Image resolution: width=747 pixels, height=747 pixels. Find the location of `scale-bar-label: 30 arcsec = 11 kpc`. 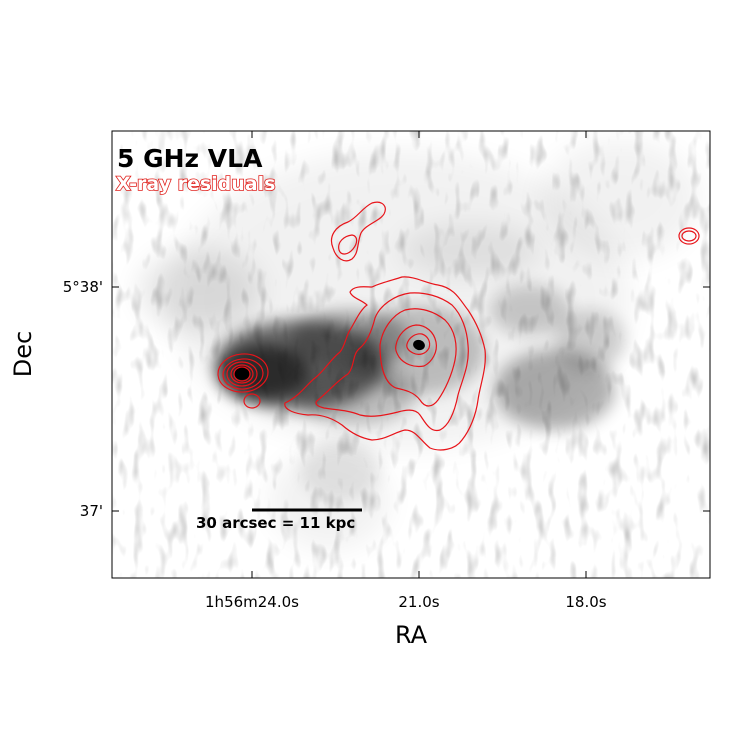

scale-bar-label: 30 arcsec = 11 kpc is located at coordinates (275, 523).